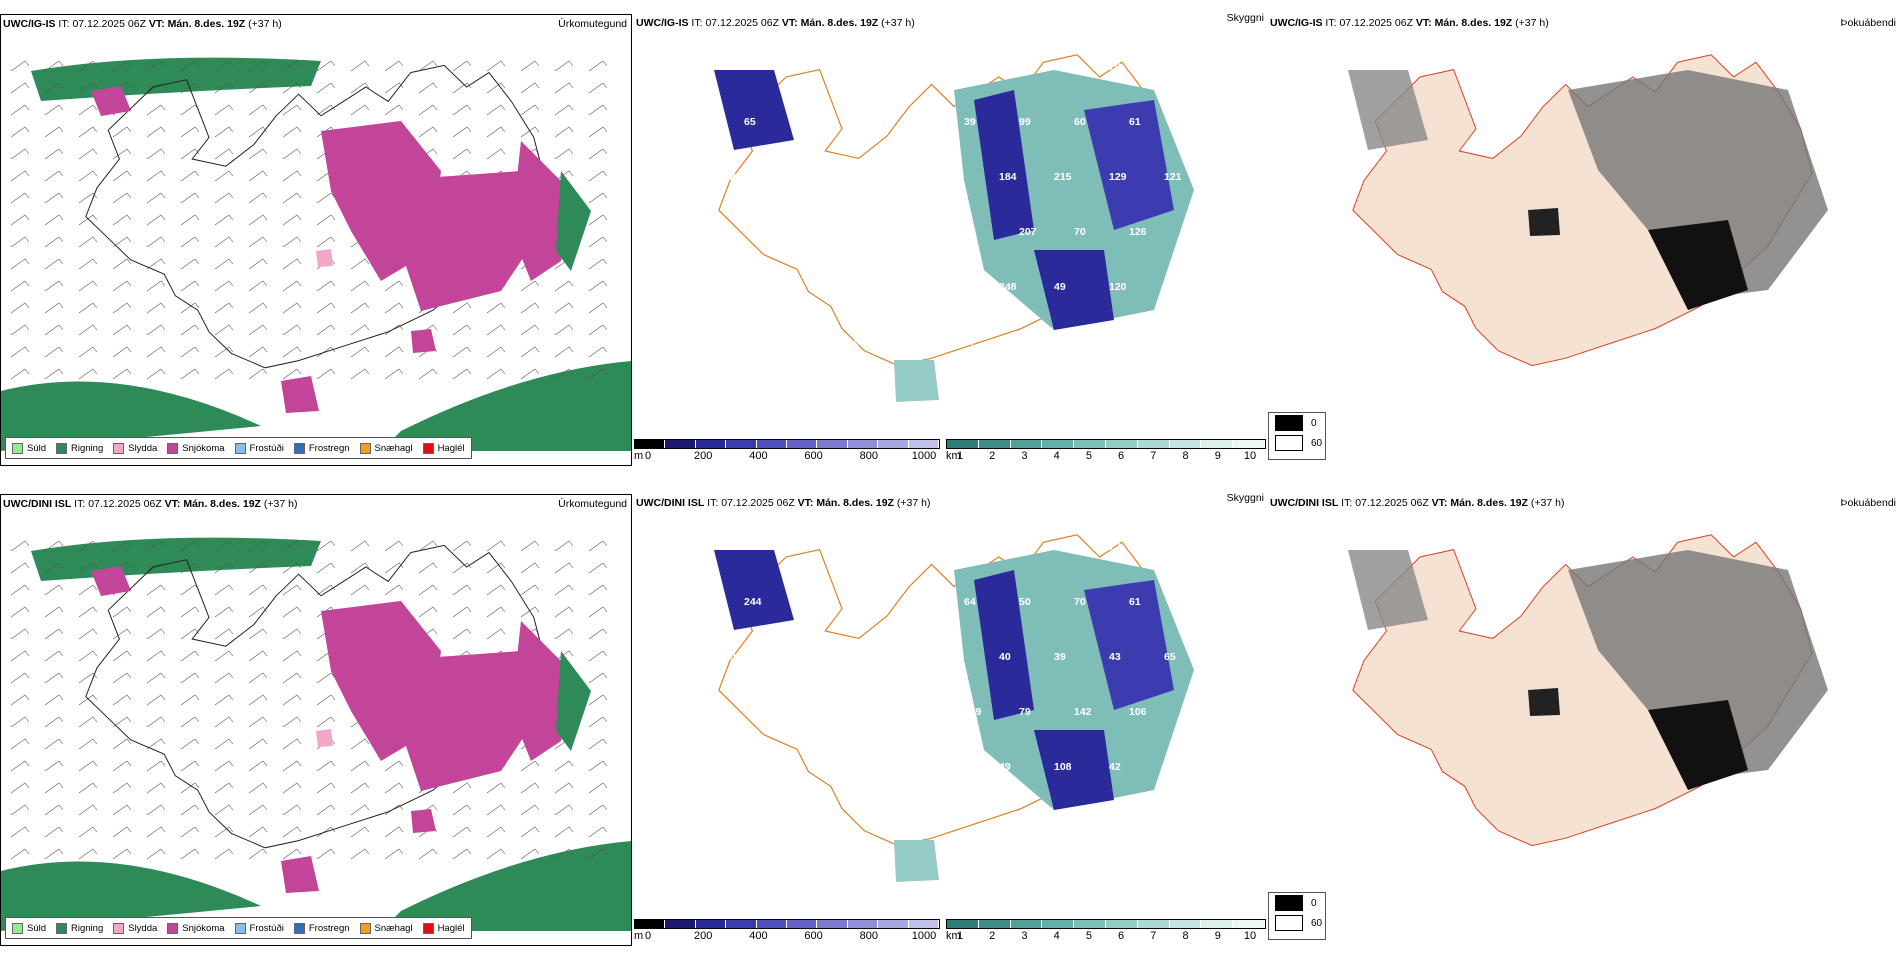 The image size is (1900, 964). What do you see at coordinates (1121, 456) in the screenshot?
I see `colorbar-tick-label: 6` at bounding box center [1121, 456].